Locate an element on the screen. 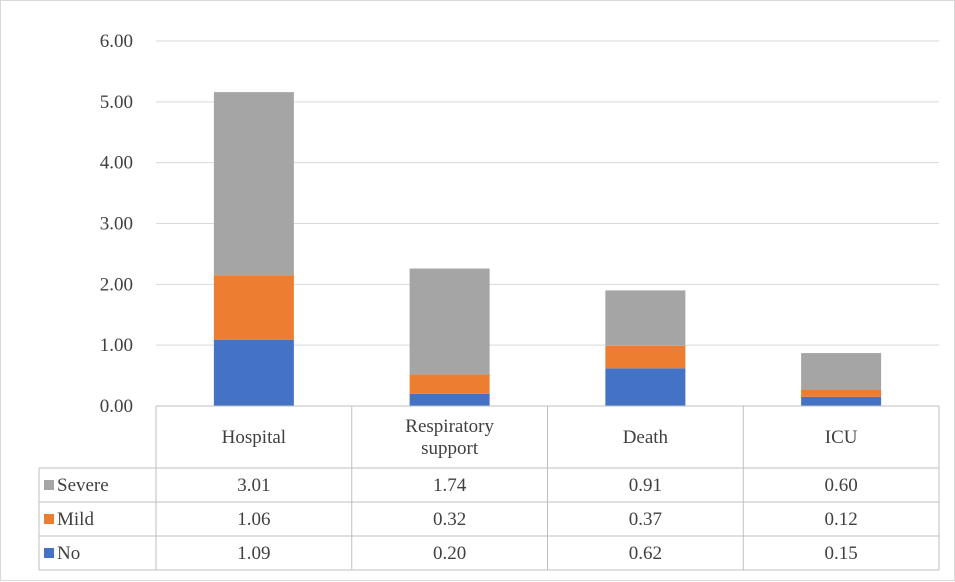 The height and width of the screenshot is (582, 955). y-tick-label: 6.00 is located at coordinates (116, 41).